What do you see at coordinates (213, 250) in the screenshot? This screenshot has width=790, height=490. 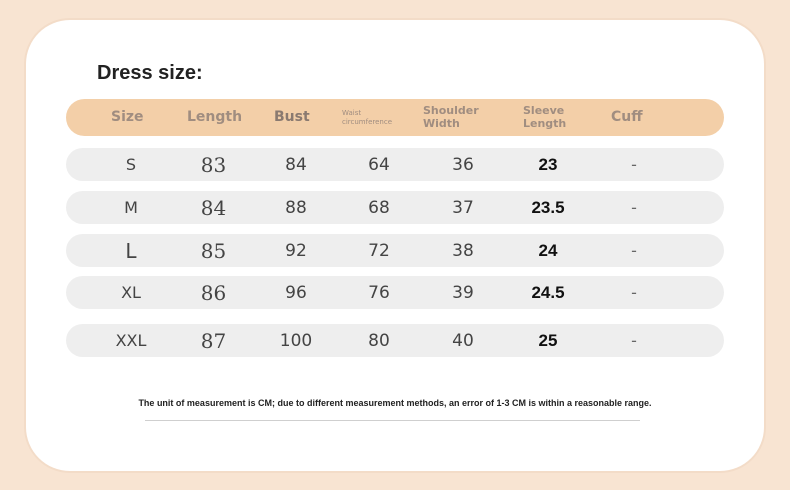 I see `cell-length: 85` at bounding box center [213, 250].